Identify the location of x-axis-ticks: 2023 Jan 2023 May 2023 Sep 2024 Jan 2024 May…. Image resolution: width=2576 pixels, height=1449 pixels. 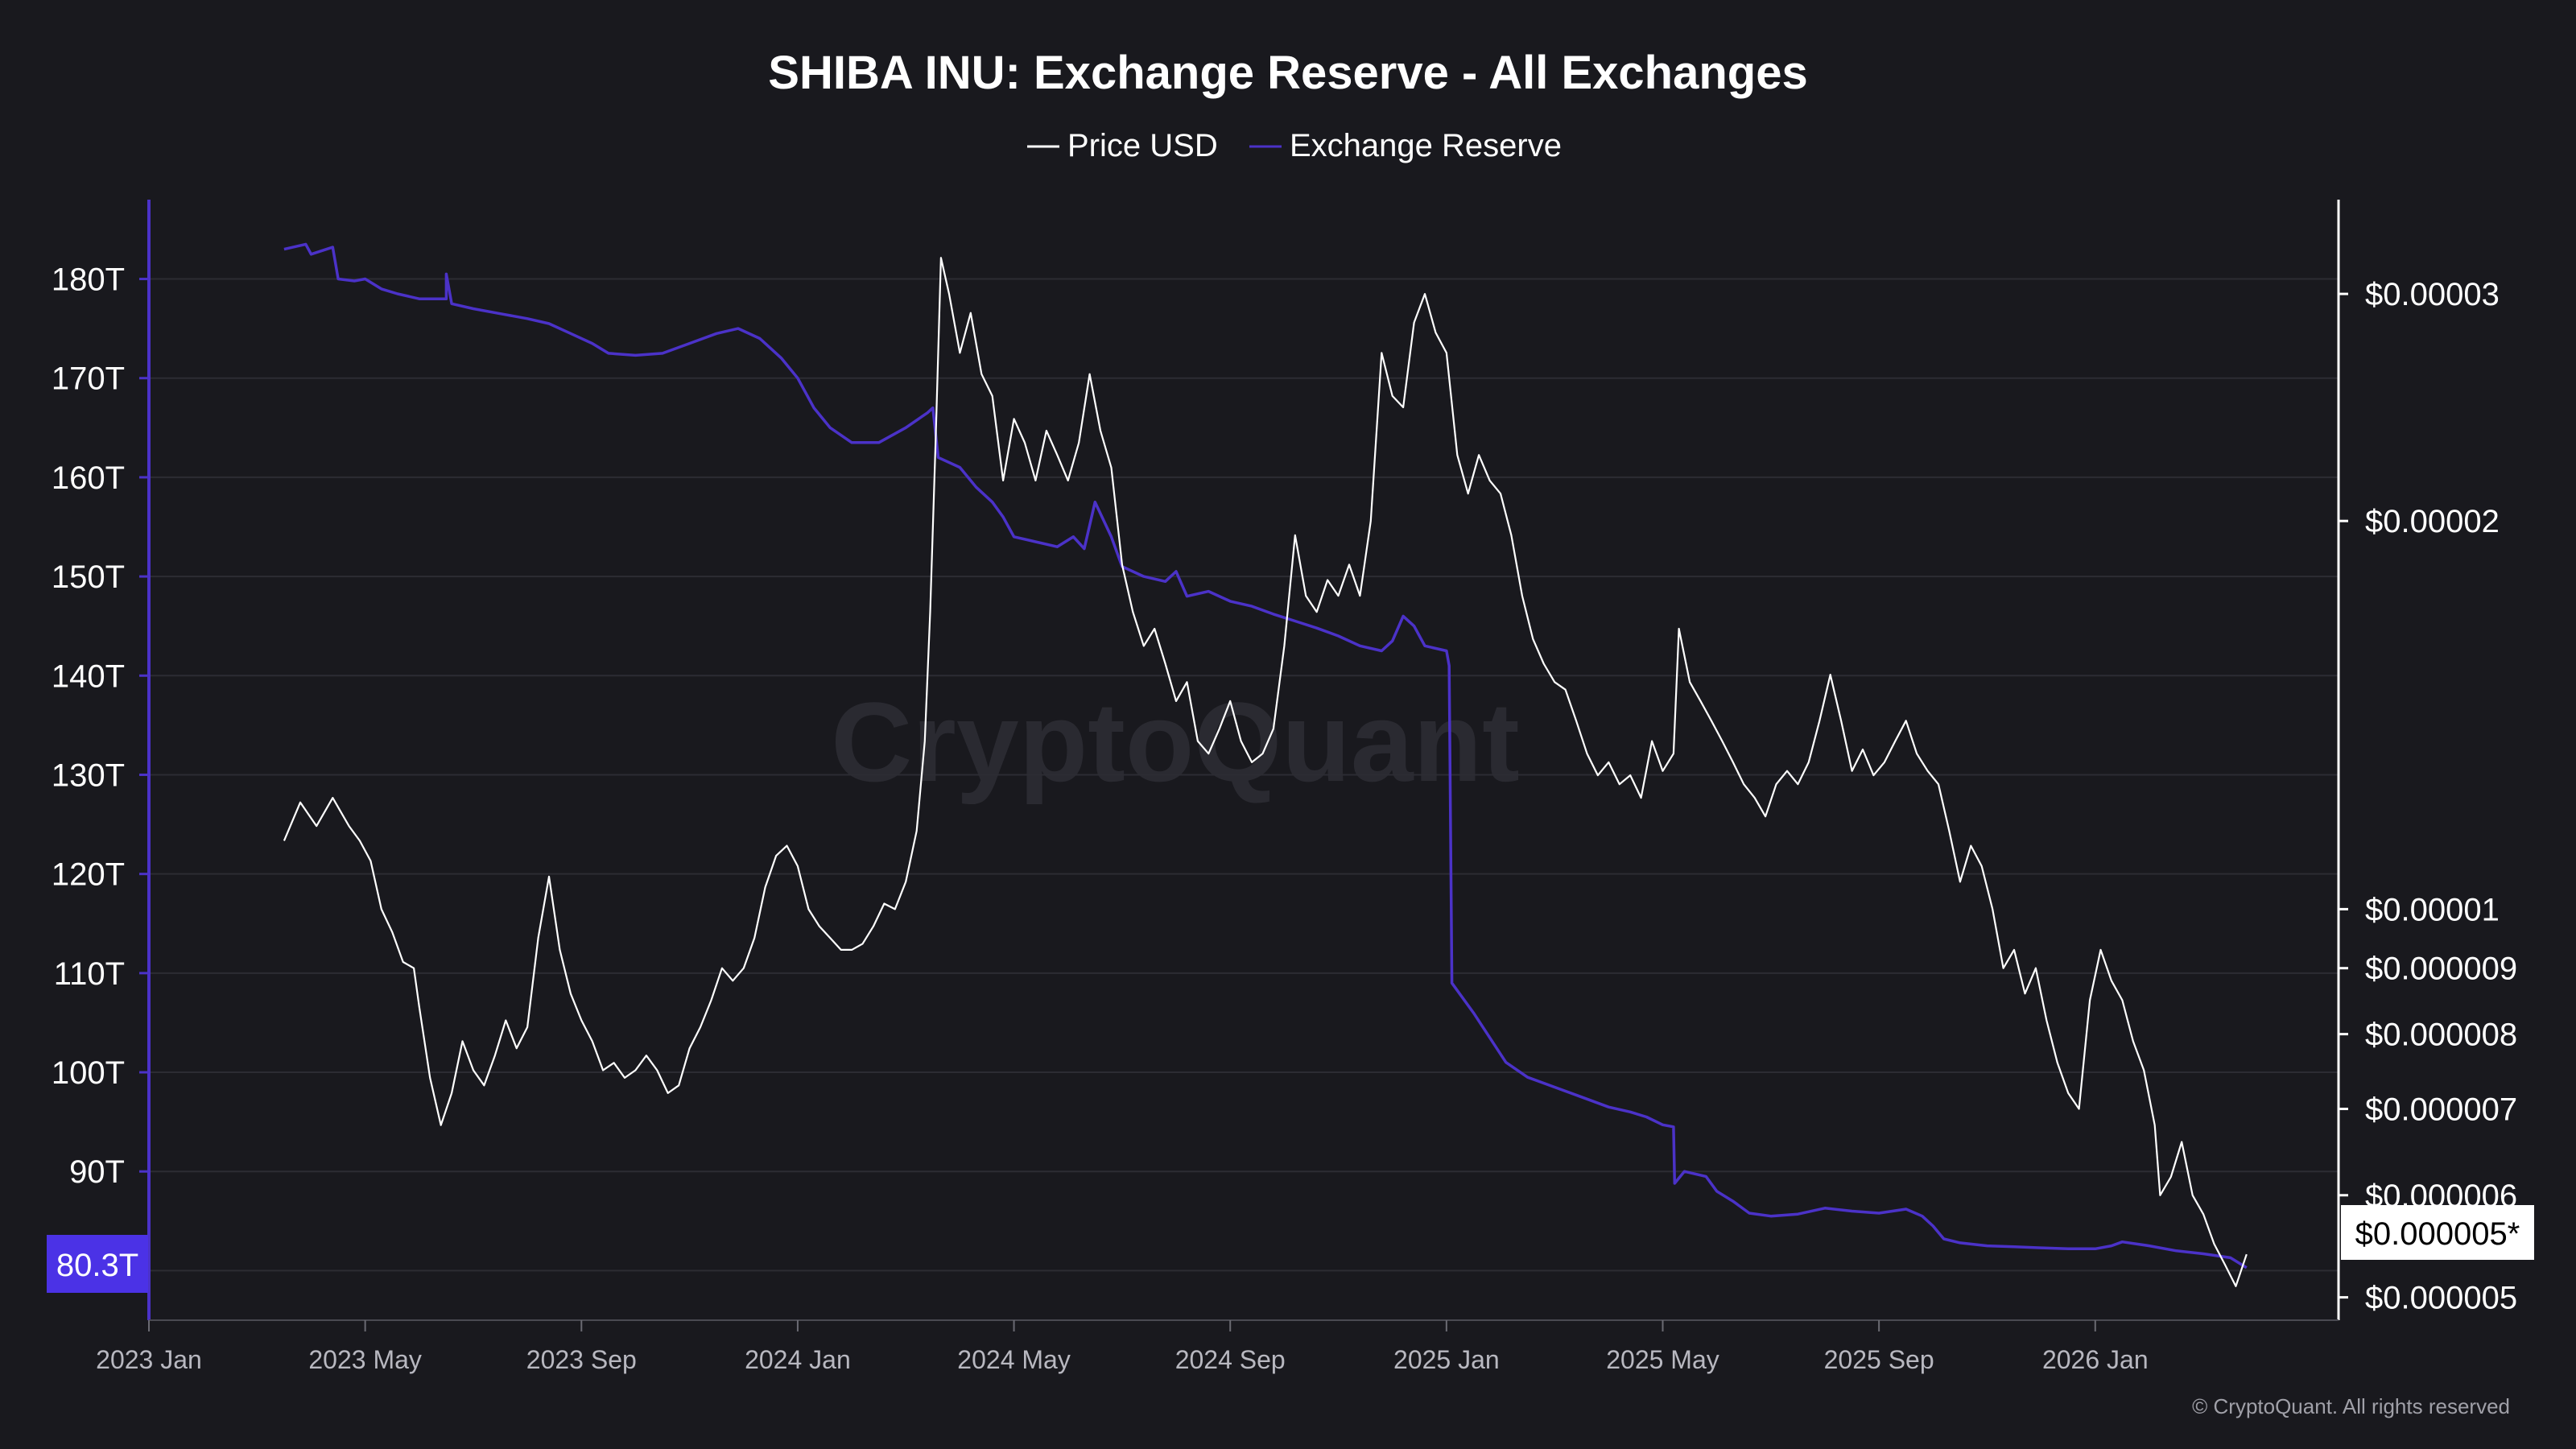
(1122, 1347).